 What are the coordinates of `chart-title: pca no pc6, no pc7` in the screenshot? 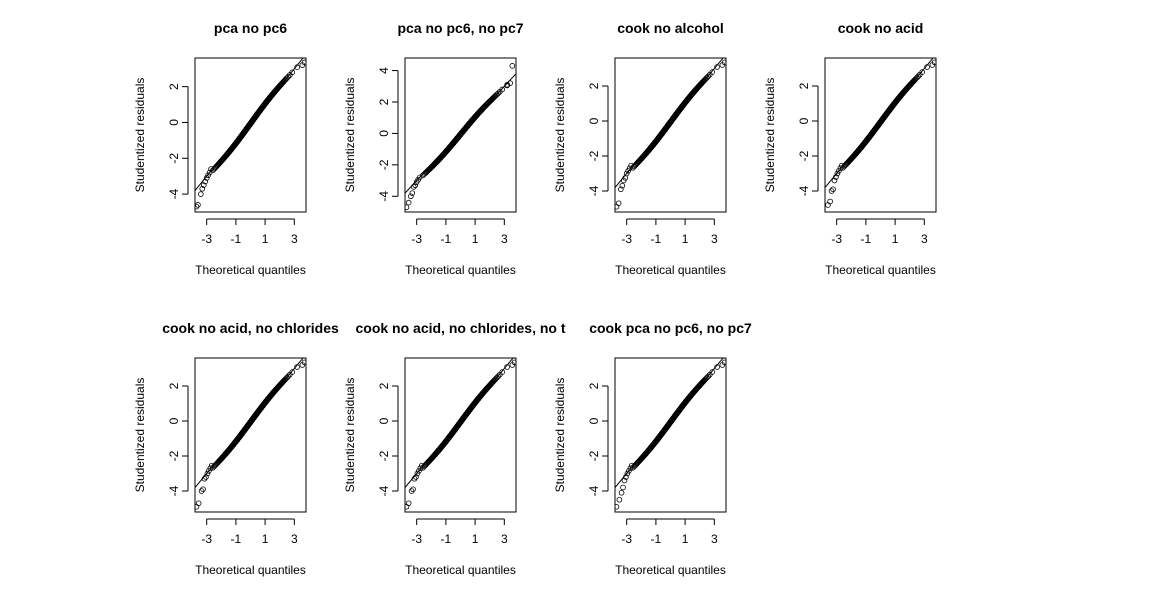 It's located at (460, 28).